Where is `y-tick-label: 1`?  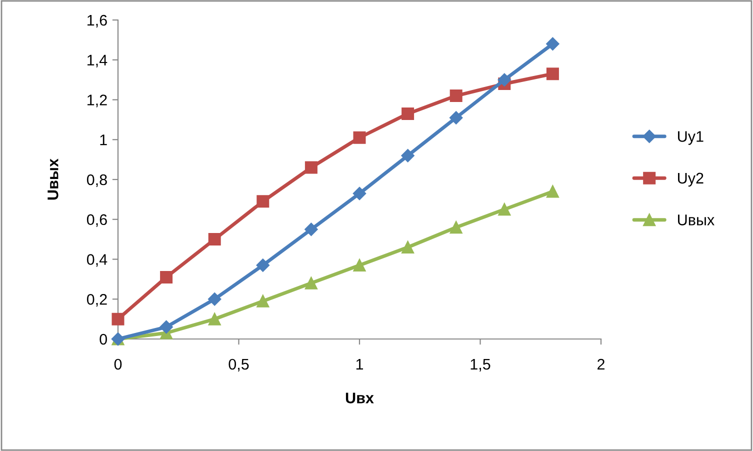
y-tick-label: 1 is located at coordinates (103, 140).